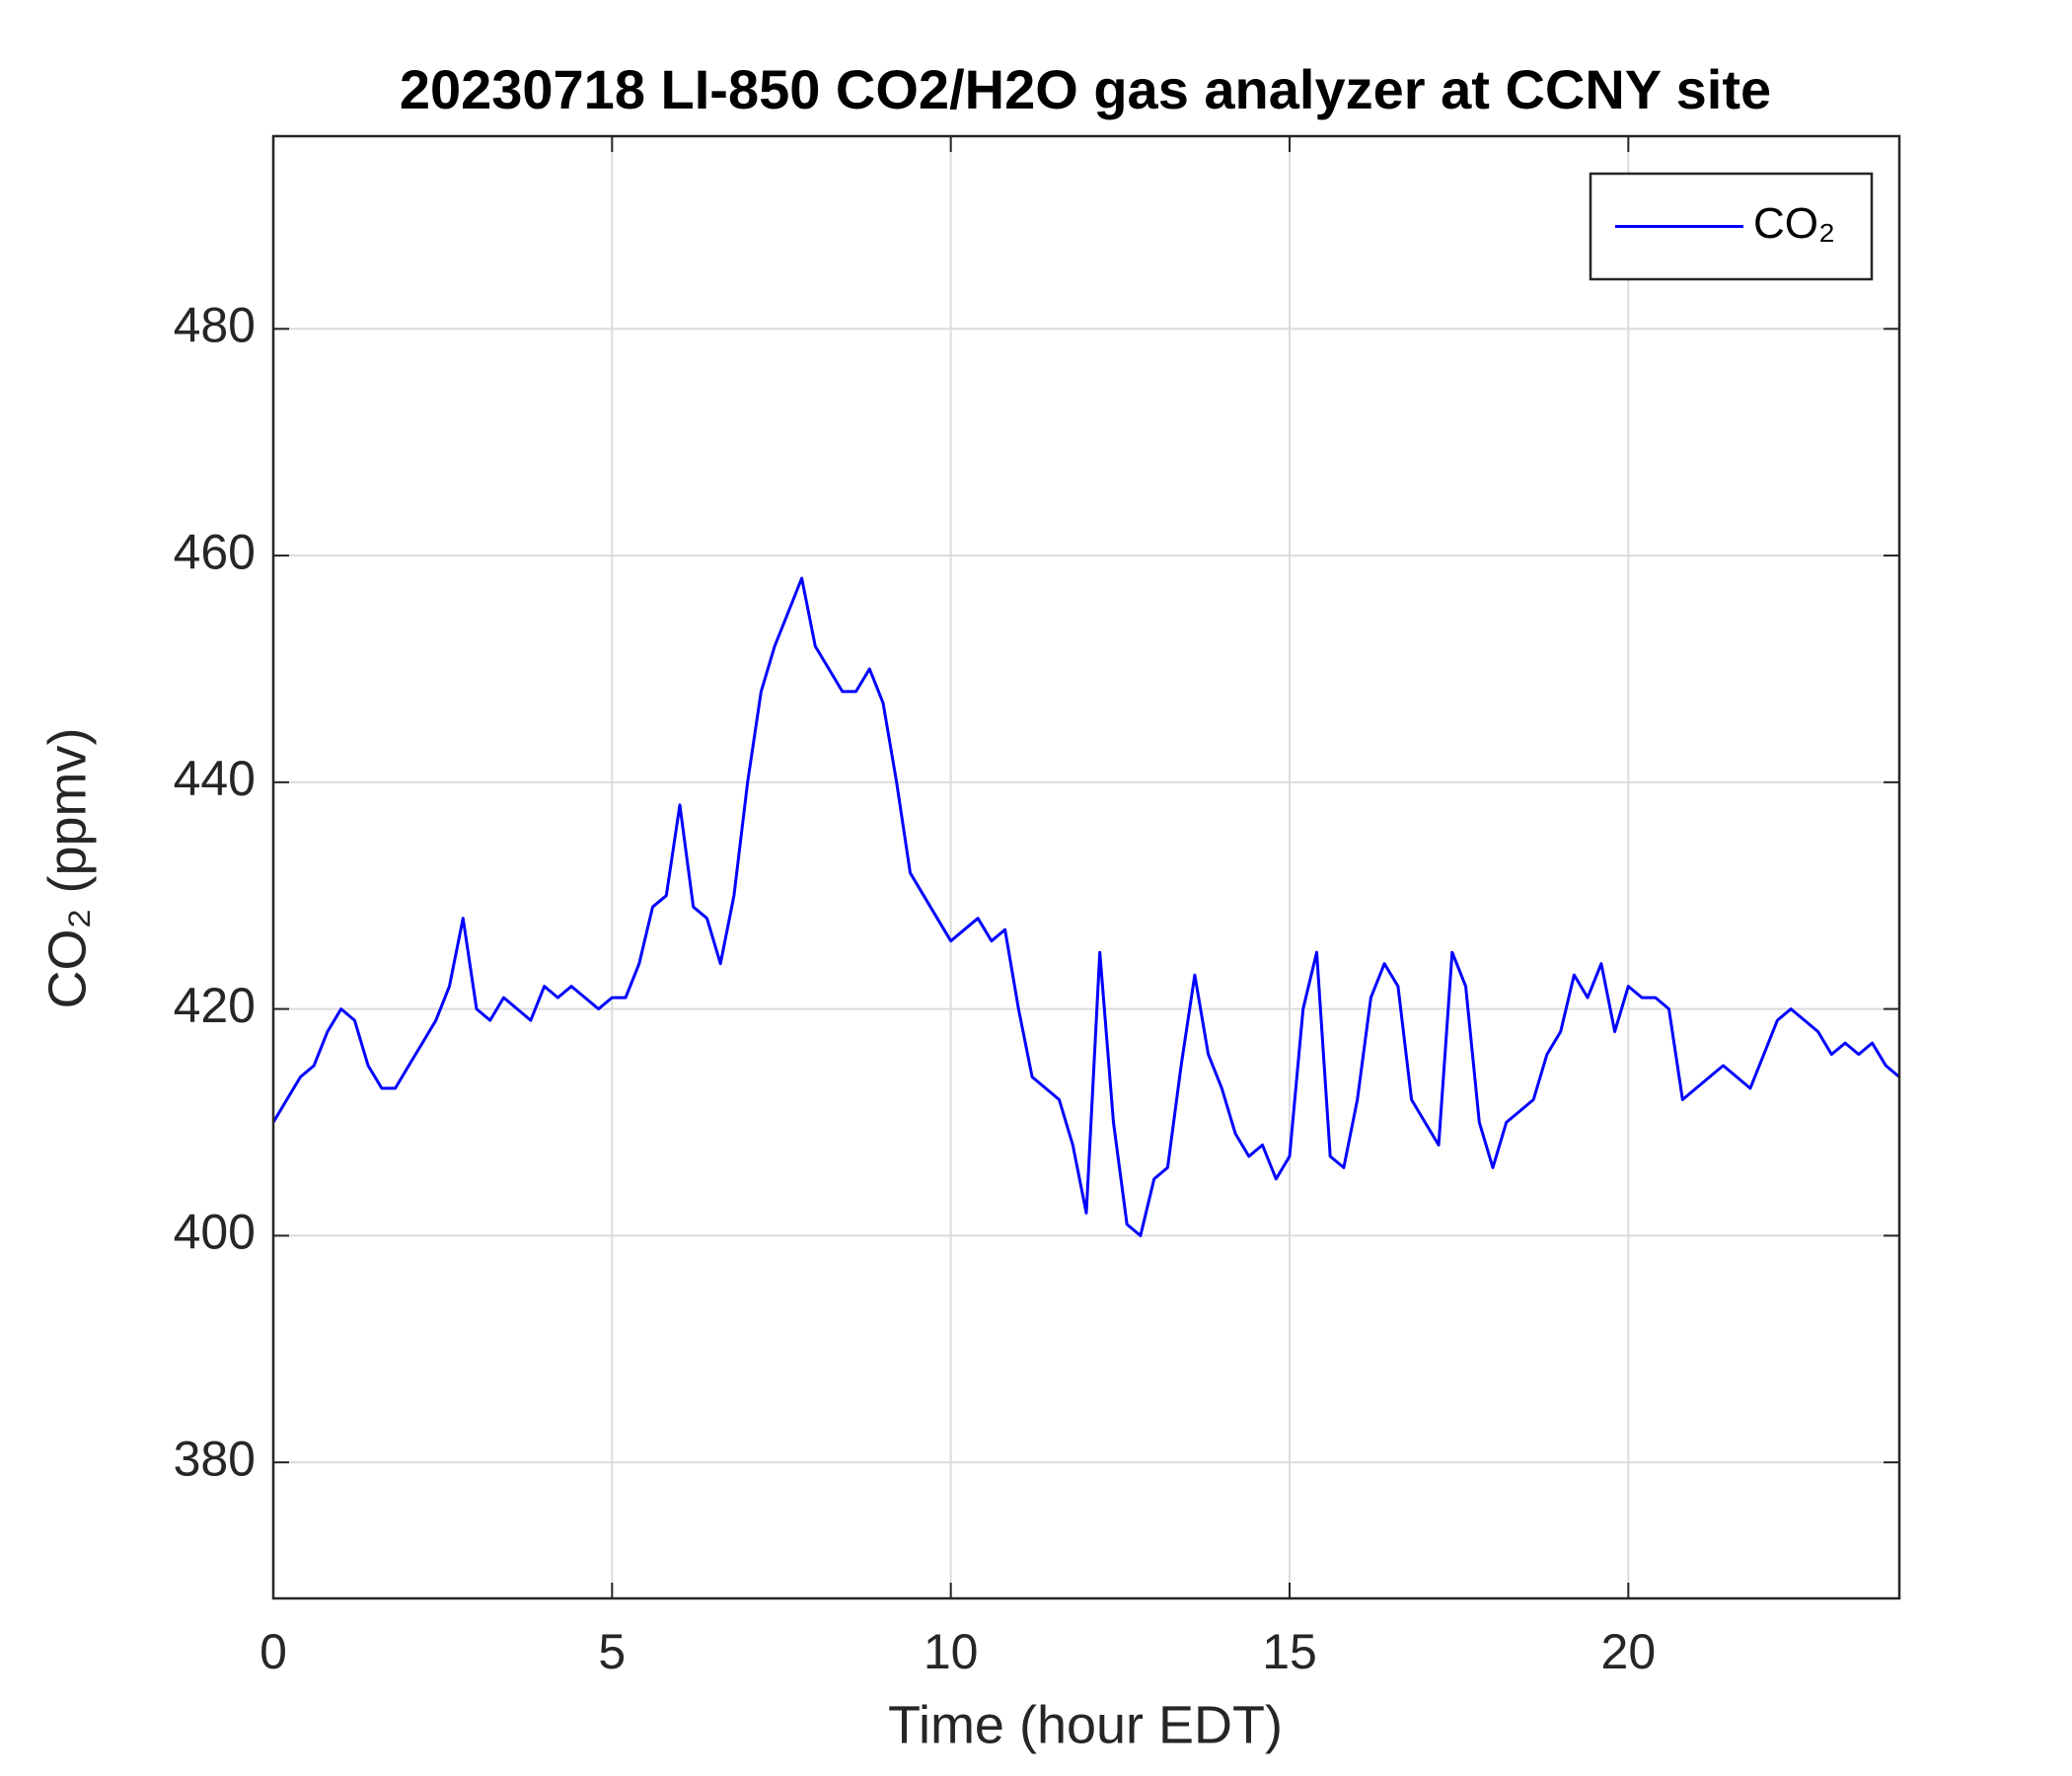  Describe the element at coordinates (1085, 1725) in the screenshot. I see `x-axis-label: Time (hour EDT)` at that location.